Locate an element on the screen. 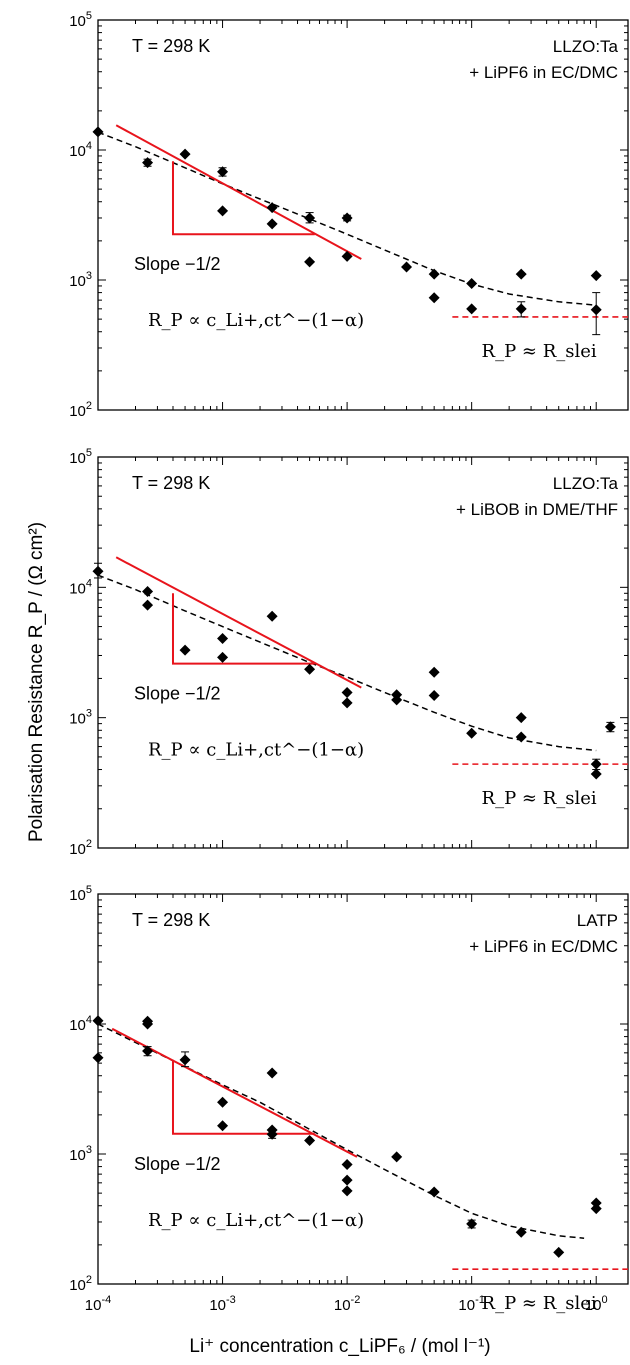  panel-title-line2: + LiBOB in DME/THF is located at coordinates (537, 509).